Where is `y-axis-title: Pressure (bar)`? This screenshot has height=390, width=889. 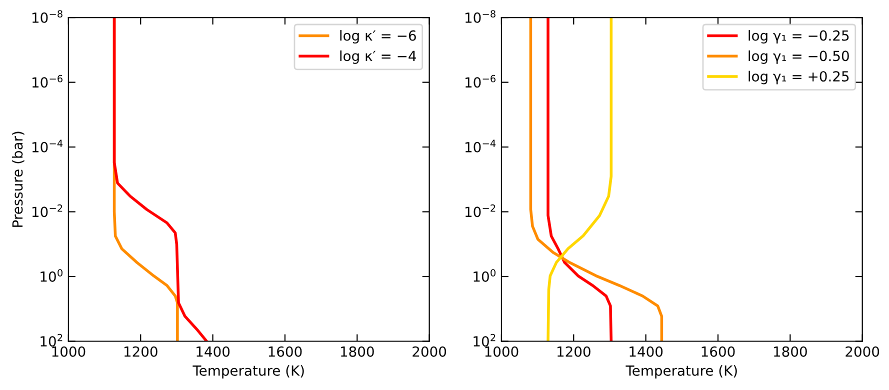 y-axis-title: Pressure (bar) is located at coordinates (18, 179).